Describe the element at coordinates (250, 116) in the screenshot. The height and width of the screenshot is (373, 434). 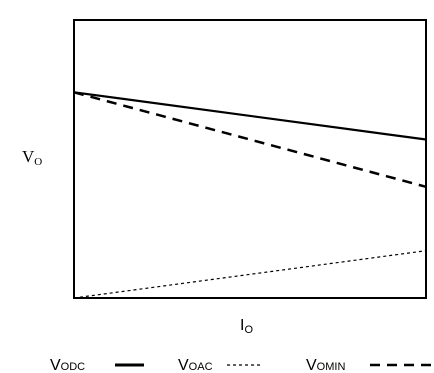
I see `series-line-odc` at that location.